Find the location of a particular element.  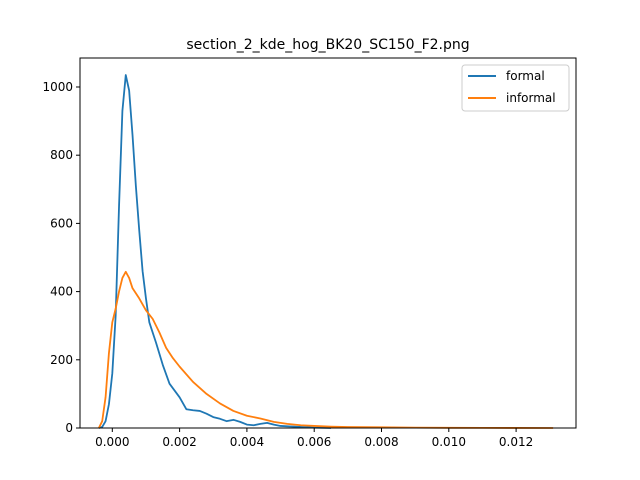

y-tick-label: 800 is located at coordinates (61, 155).